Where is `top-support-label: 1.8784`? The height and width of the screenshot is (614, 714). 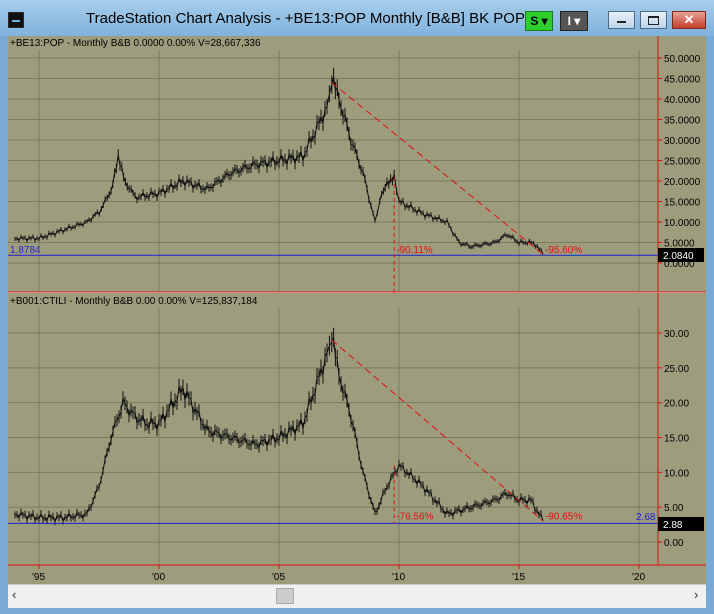 top-support-label: 1.8784 is located at coordinates (25, 250).